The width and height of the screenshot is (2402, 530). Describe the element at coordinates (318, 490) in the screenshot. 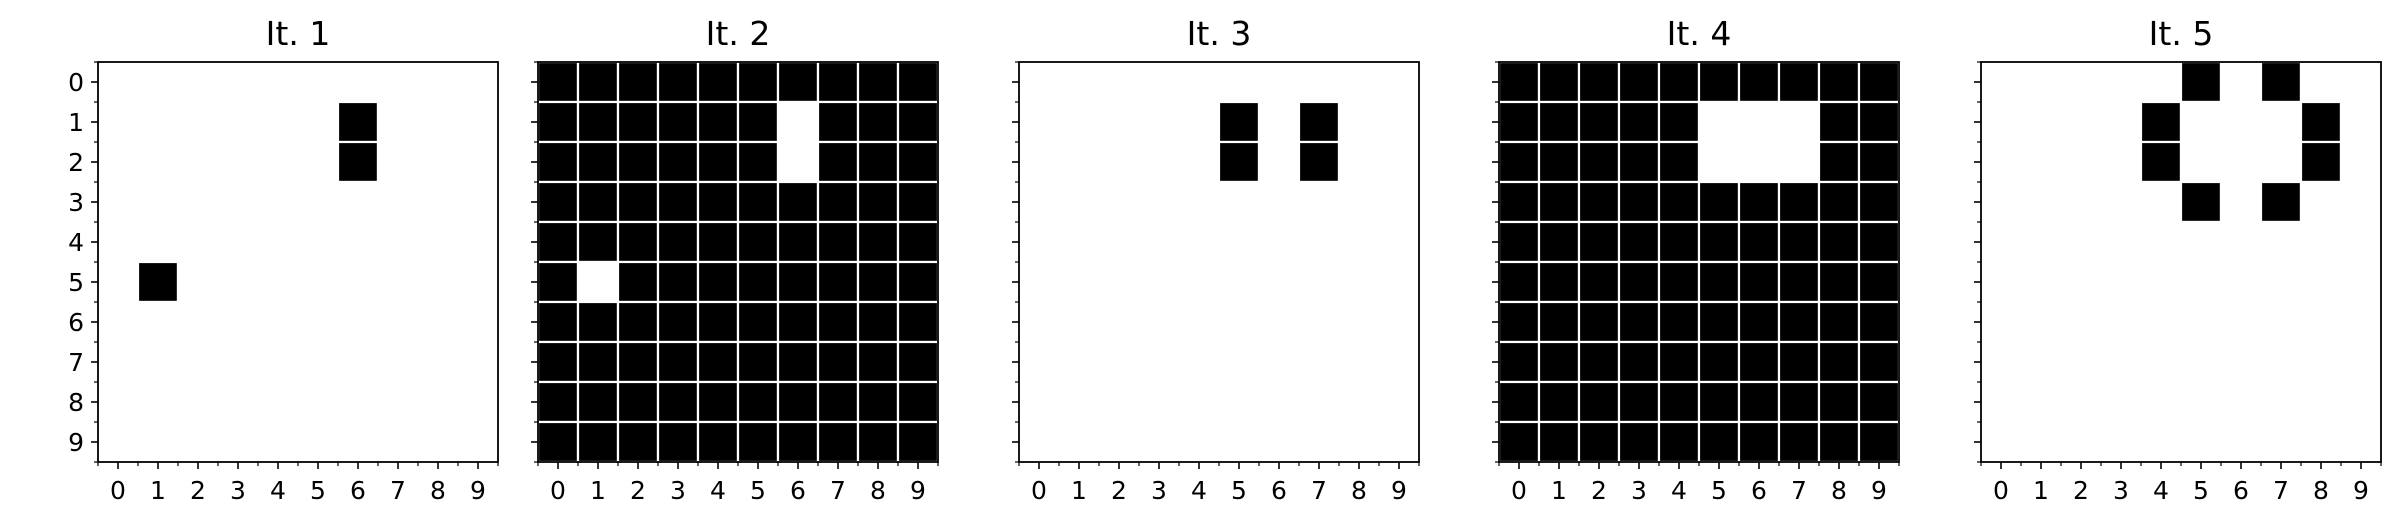

I see `x-tick-label: 5` at that location.